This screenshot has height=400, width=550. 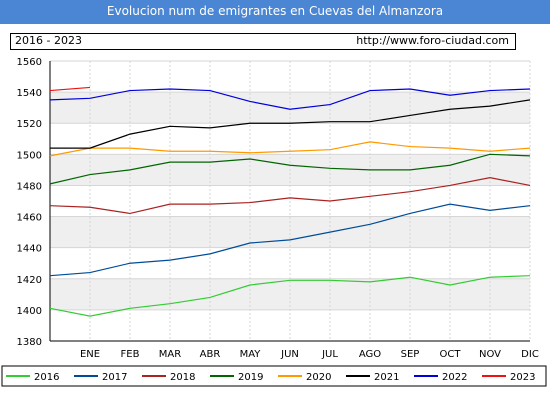 What do you see at coordinates (29, 249) in the screenshot?
I see `y-tick-label: 1440` at bounding box center [29, 249].